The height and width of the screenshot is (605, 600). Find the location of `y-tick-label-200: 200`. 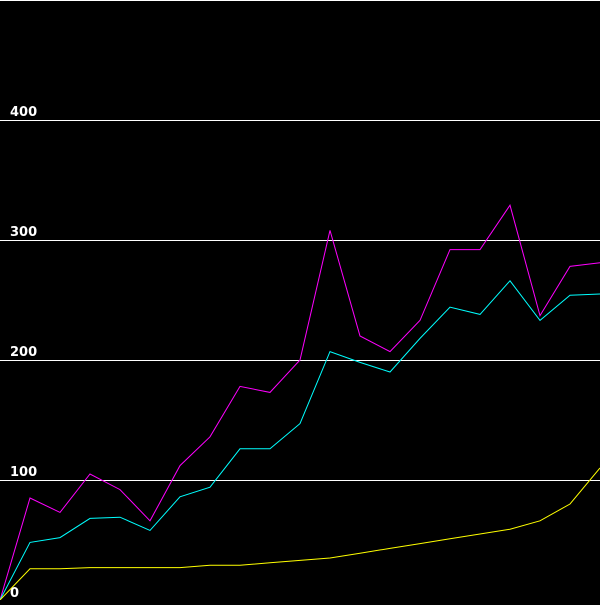

y-tick-label-200: 200 is located at coordinates (23, 352).